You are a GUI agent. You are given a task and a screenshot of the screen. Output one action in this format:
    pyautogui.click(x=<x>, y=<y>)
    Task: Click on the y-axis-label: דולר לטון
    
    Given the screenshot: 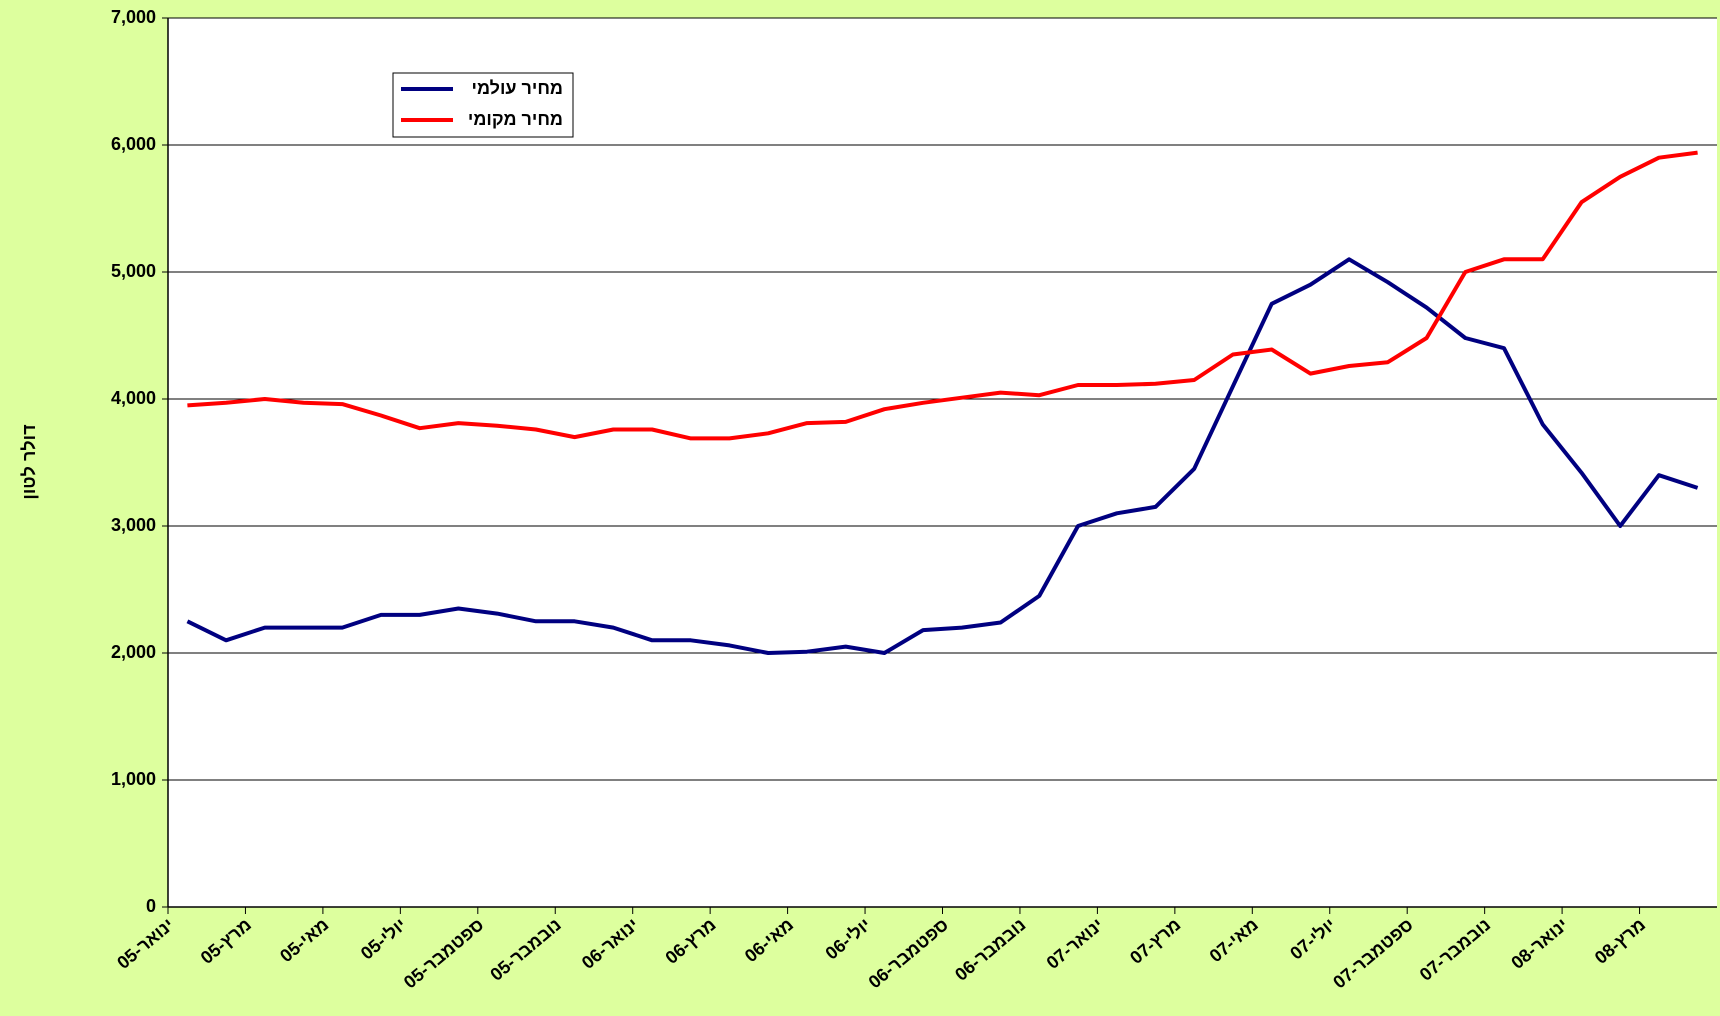 What is the action you would take?
    pyautogui.click(x=29, y=461)
    